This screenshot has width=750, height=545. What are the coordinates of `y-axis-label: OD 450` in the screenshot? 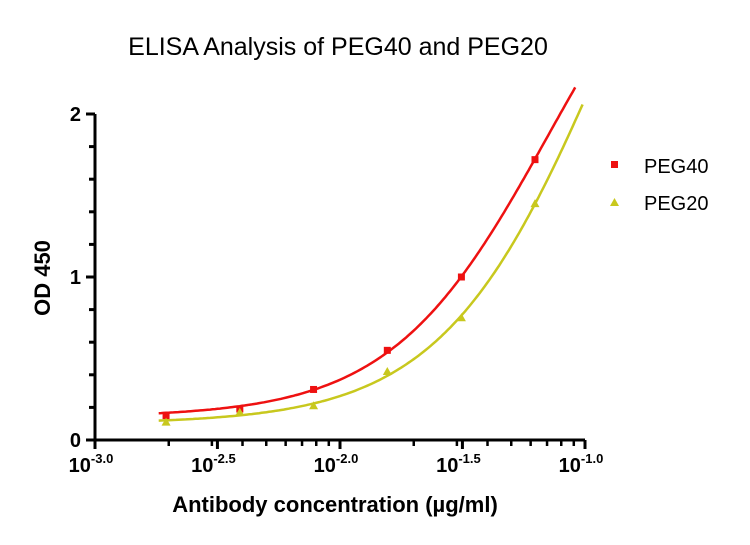 It's located at (42, 278).